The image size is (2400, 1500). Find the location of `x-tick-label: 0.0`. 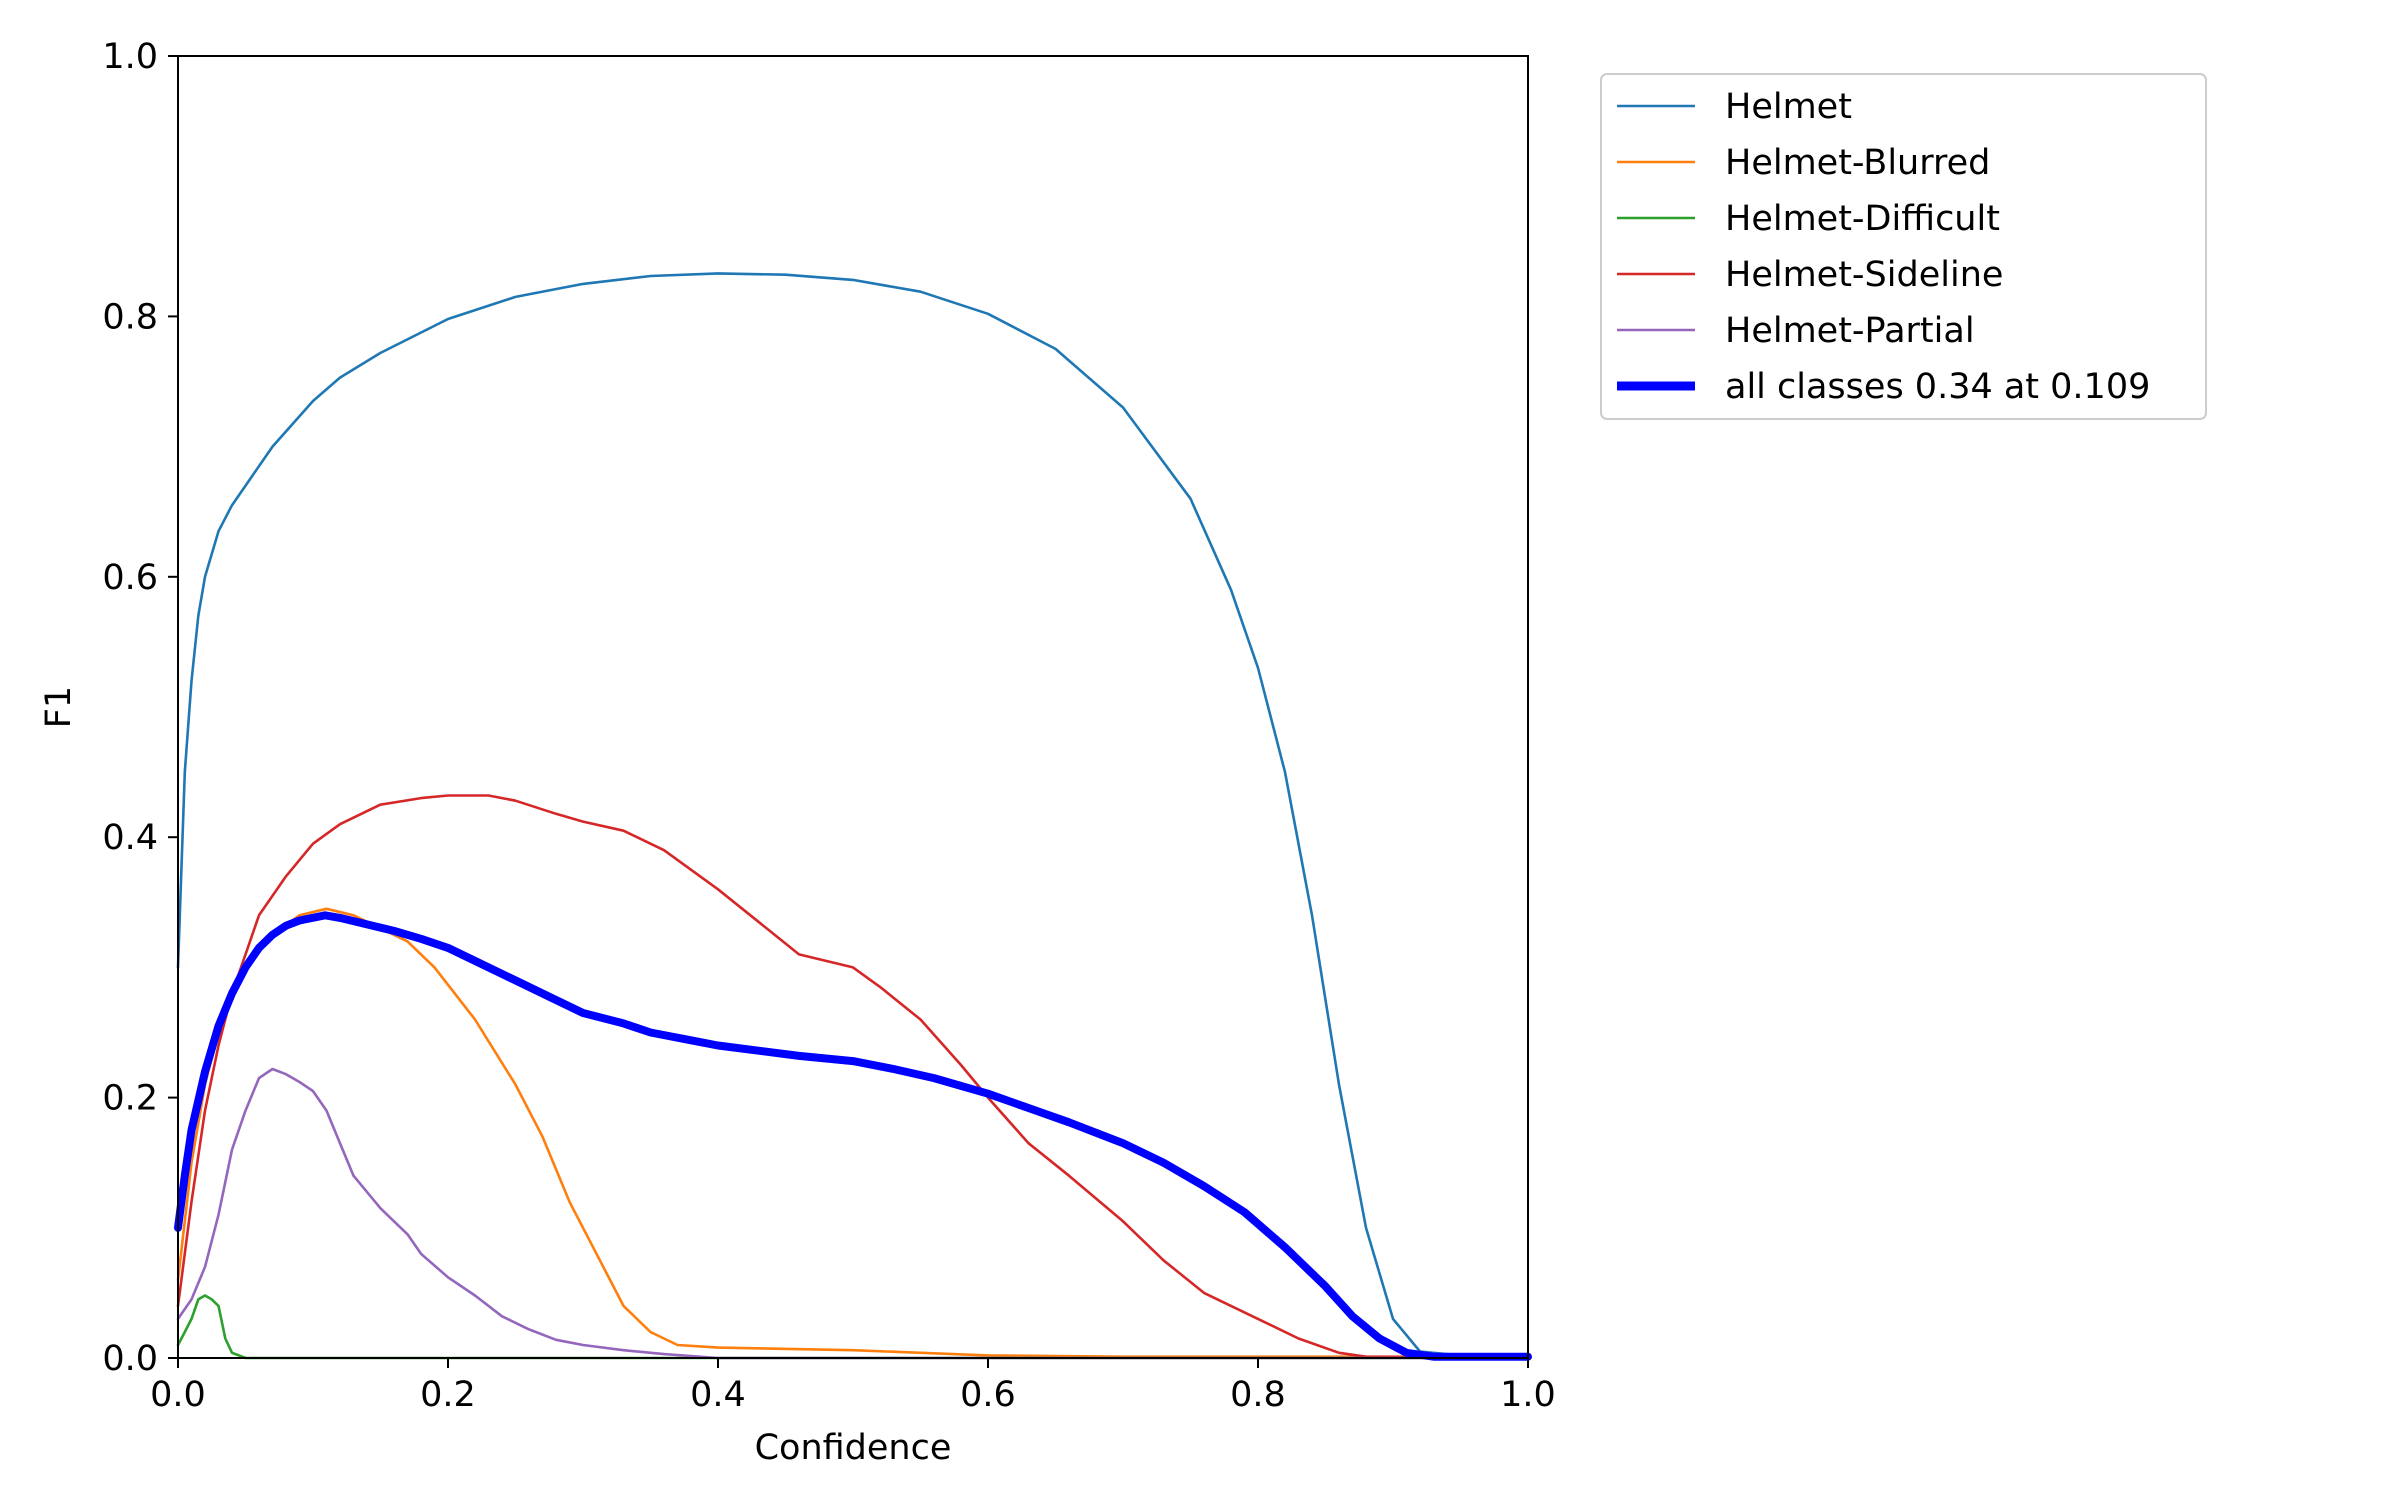

x-tick-label: 0.0 is located at coordinates (178, 1395).